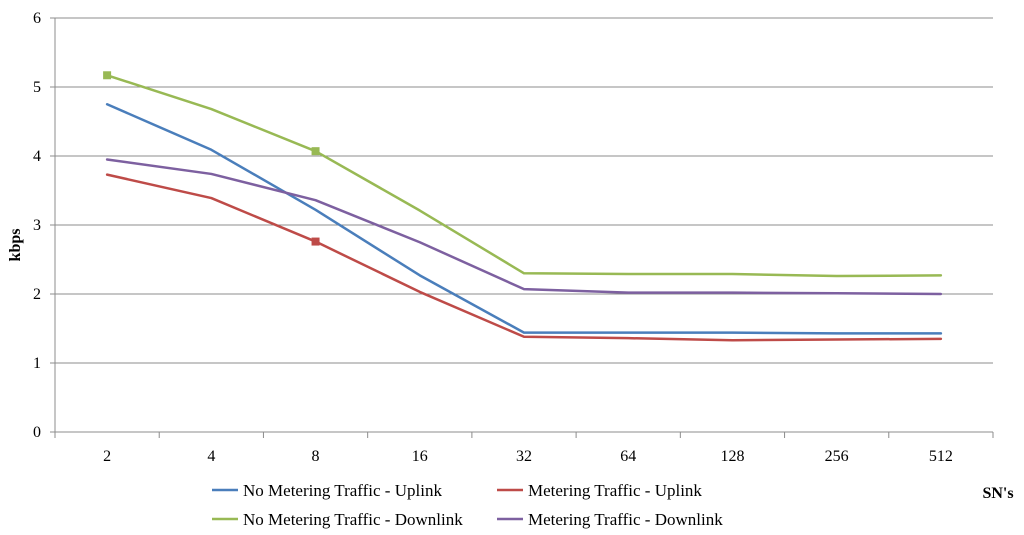  Describe the element at coordinates (37, 18) in the screenshot. I see `y-tick-label: 6` at that location.